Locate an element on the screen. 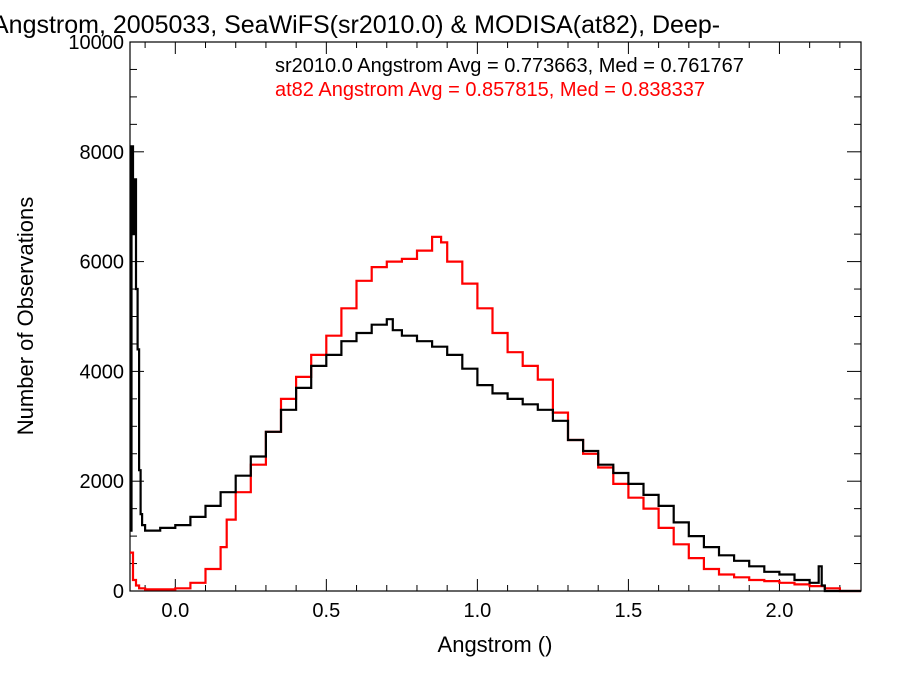  x-tick-label: 1.5 is located at coordinates (629, 611).